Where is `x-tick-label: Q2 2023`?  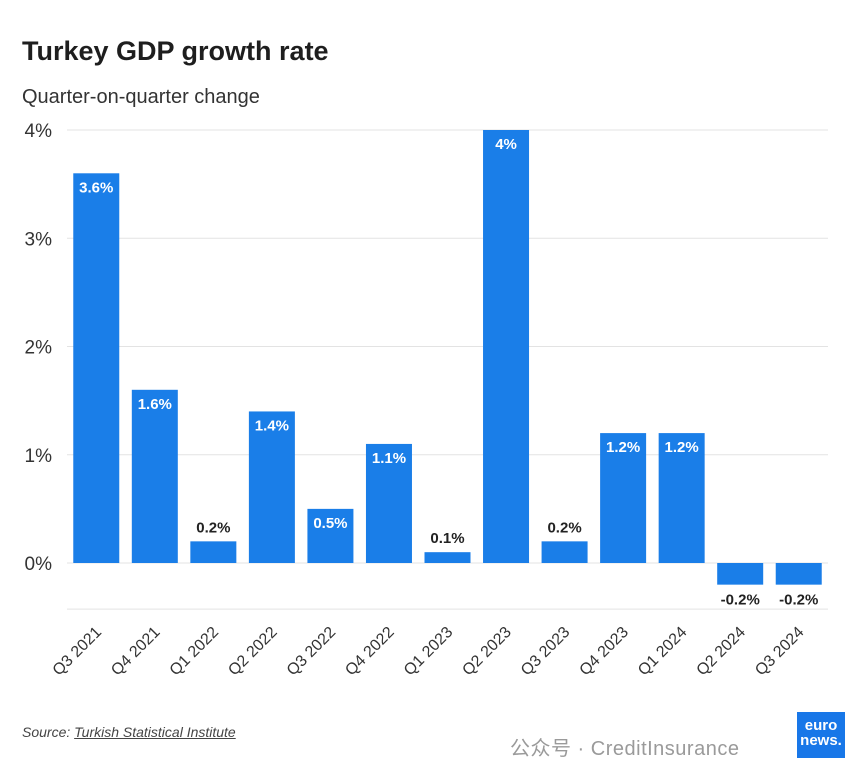
x-tick-label: Q2 2023 is located at coordinates (486, 651).